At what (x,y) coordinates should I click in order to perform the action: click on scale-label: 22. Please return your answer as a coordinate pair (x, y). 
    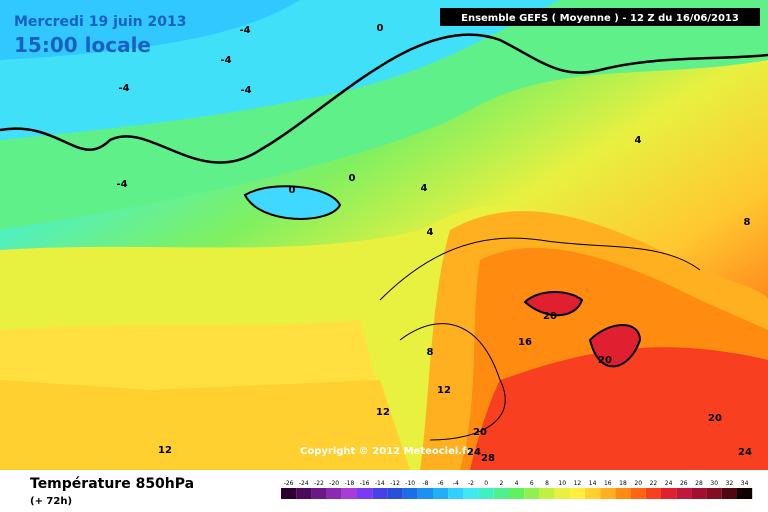
    Looking at the image, I should click on (654, 483).